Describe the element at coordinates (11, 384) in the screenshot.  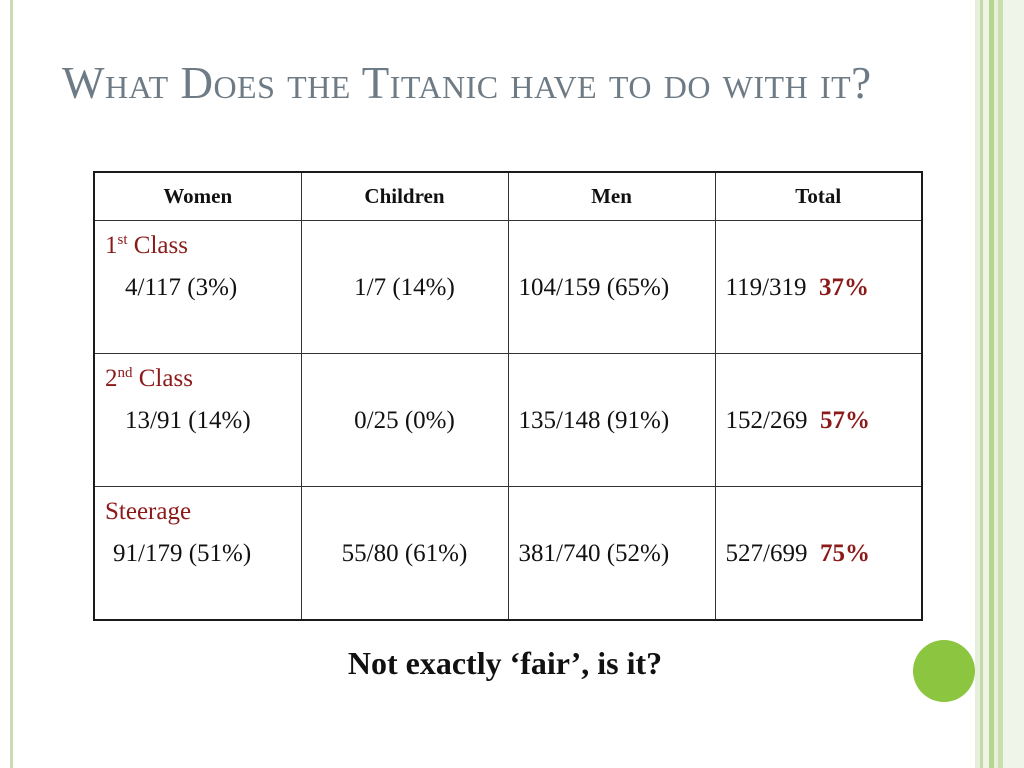
I see `left-accent-line` at that location.